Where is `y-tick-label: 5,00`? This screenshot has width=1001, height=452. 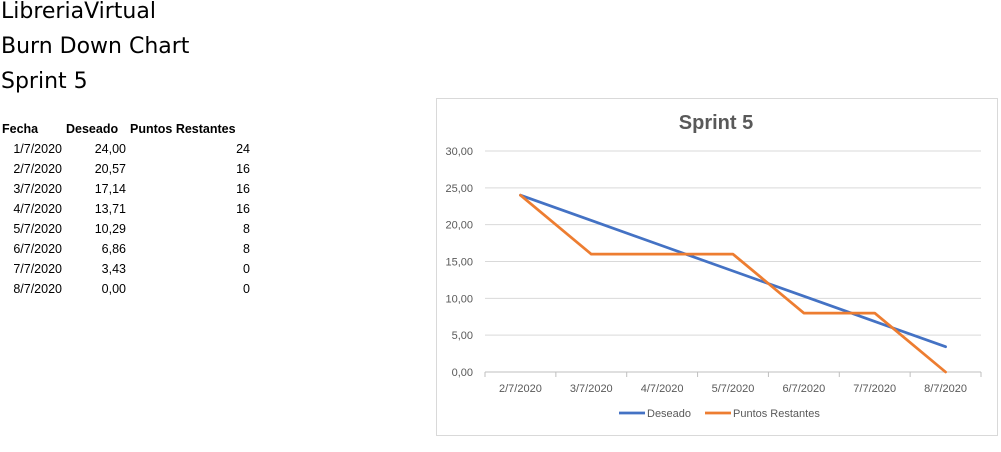
y-tick-label: 5,00 is located at coordinates (462, 336).